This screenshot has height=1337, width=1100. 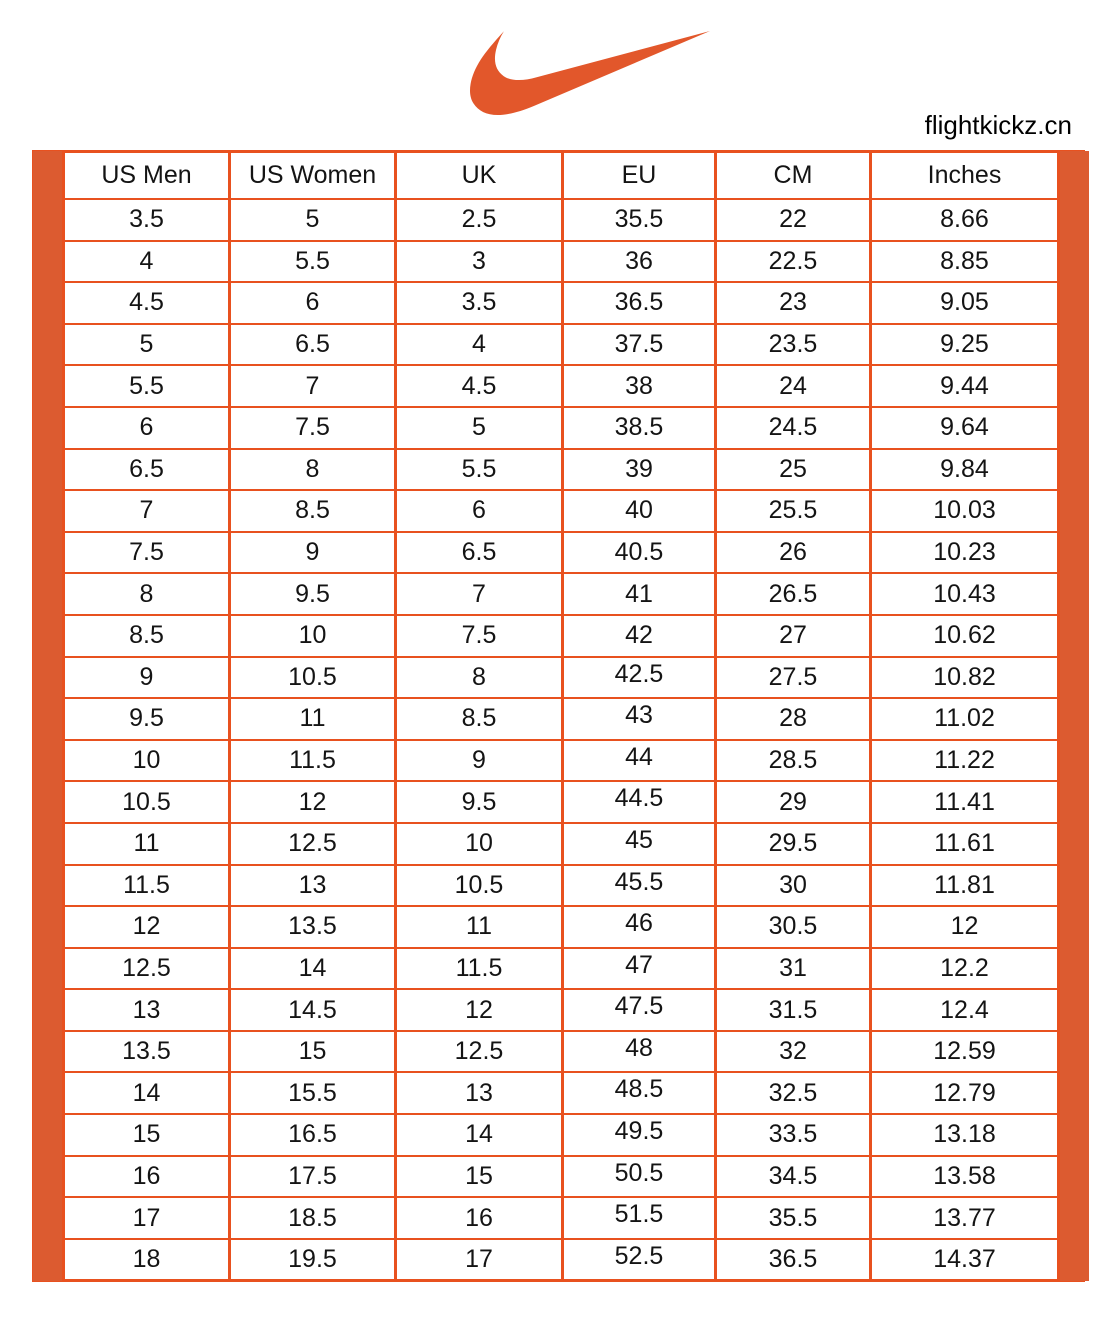 What do you see at coordinates (312, 843) in the screenshot?
I see `size-cell: 12.5` at bounding box center [312, 843].